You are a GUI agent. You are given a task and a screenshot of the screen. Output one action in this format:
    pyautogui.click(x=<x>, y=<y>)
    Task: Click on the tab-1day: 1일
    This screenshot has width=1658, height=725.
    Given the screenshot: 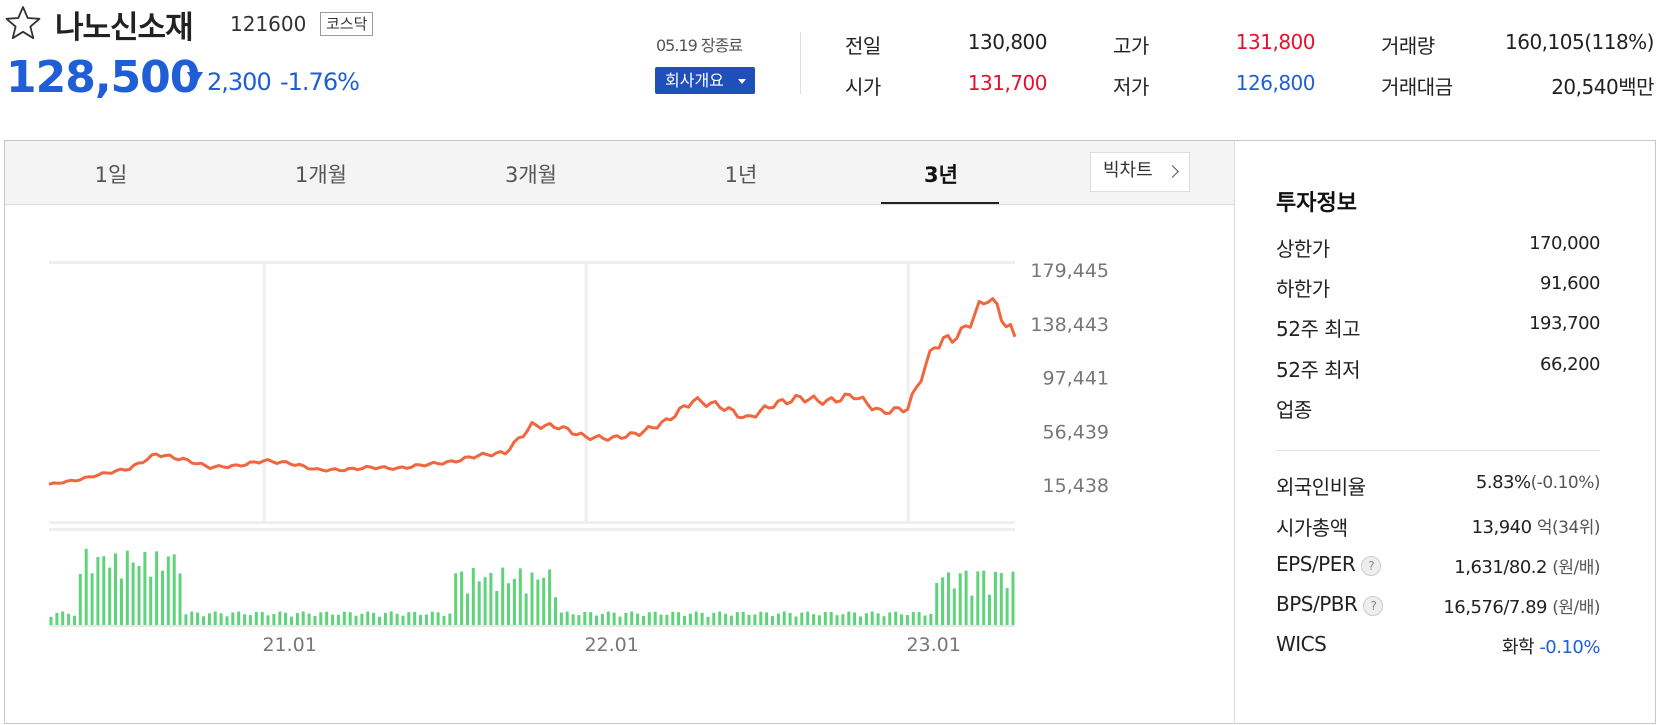 What is the action you would take?
    pyautogui.click(x=111, y=175)
    